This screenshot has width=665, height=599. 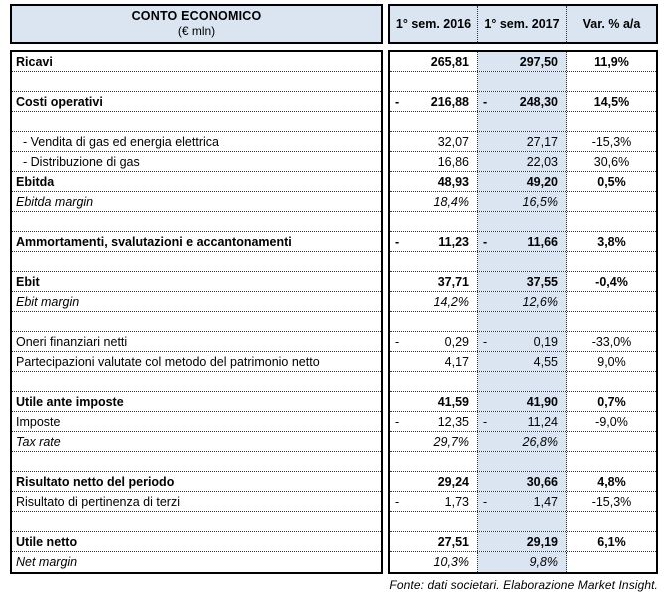 What do you see at coordinates (196, 182) in the screenshot?
I see `table-row: Ebitda` at bounding box center [196, 182].